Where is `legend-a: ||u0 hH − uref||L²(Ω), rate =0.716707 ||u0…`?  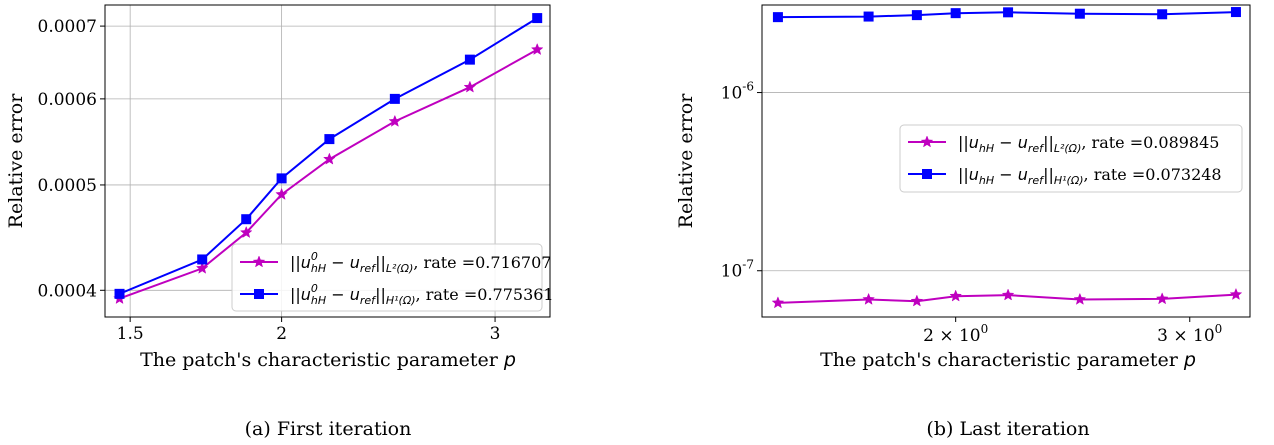 legend-a: ||u0 hH − uref||L²(Ω), rate =0.716707 ||u0… is located at coordinates (392, 277).